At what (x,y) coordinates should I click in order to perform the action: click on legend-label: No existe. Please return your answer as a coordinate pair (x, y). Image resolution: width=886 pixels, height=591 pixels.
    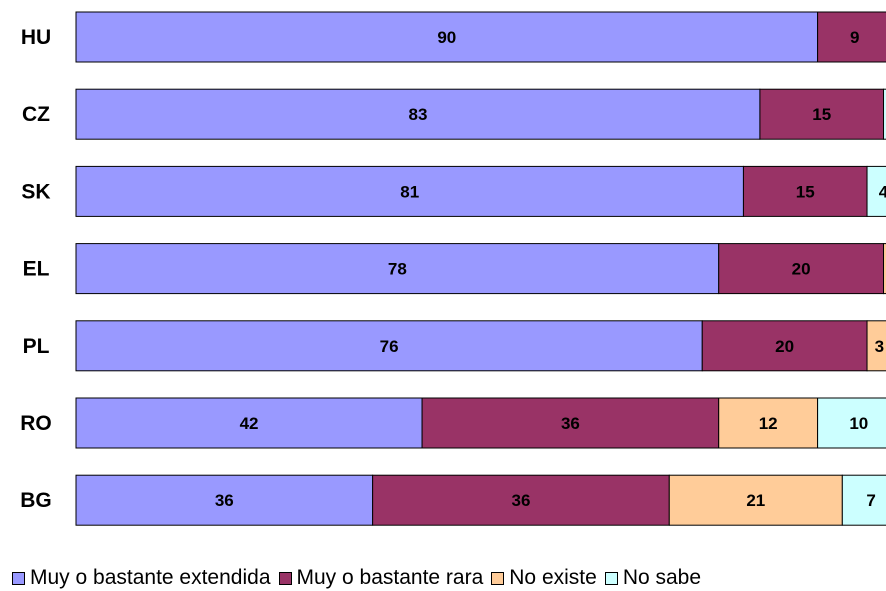
    Looking at the image, I should click on (553, 577).